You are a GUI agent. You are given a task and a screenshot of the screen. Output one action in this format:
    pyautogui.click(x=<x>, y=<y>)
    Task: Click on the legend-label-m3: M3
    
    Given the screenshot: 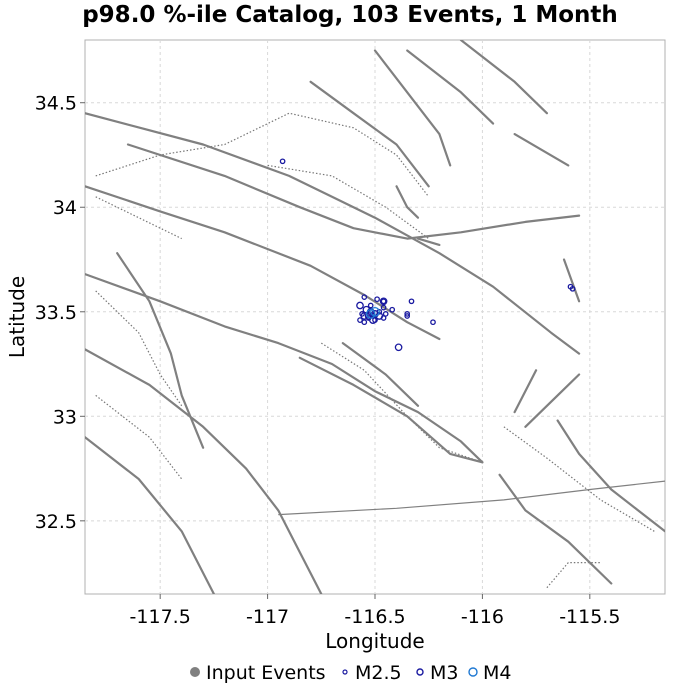 What is the action you would take?
    pyautogui.click(x=444, y=673)
    